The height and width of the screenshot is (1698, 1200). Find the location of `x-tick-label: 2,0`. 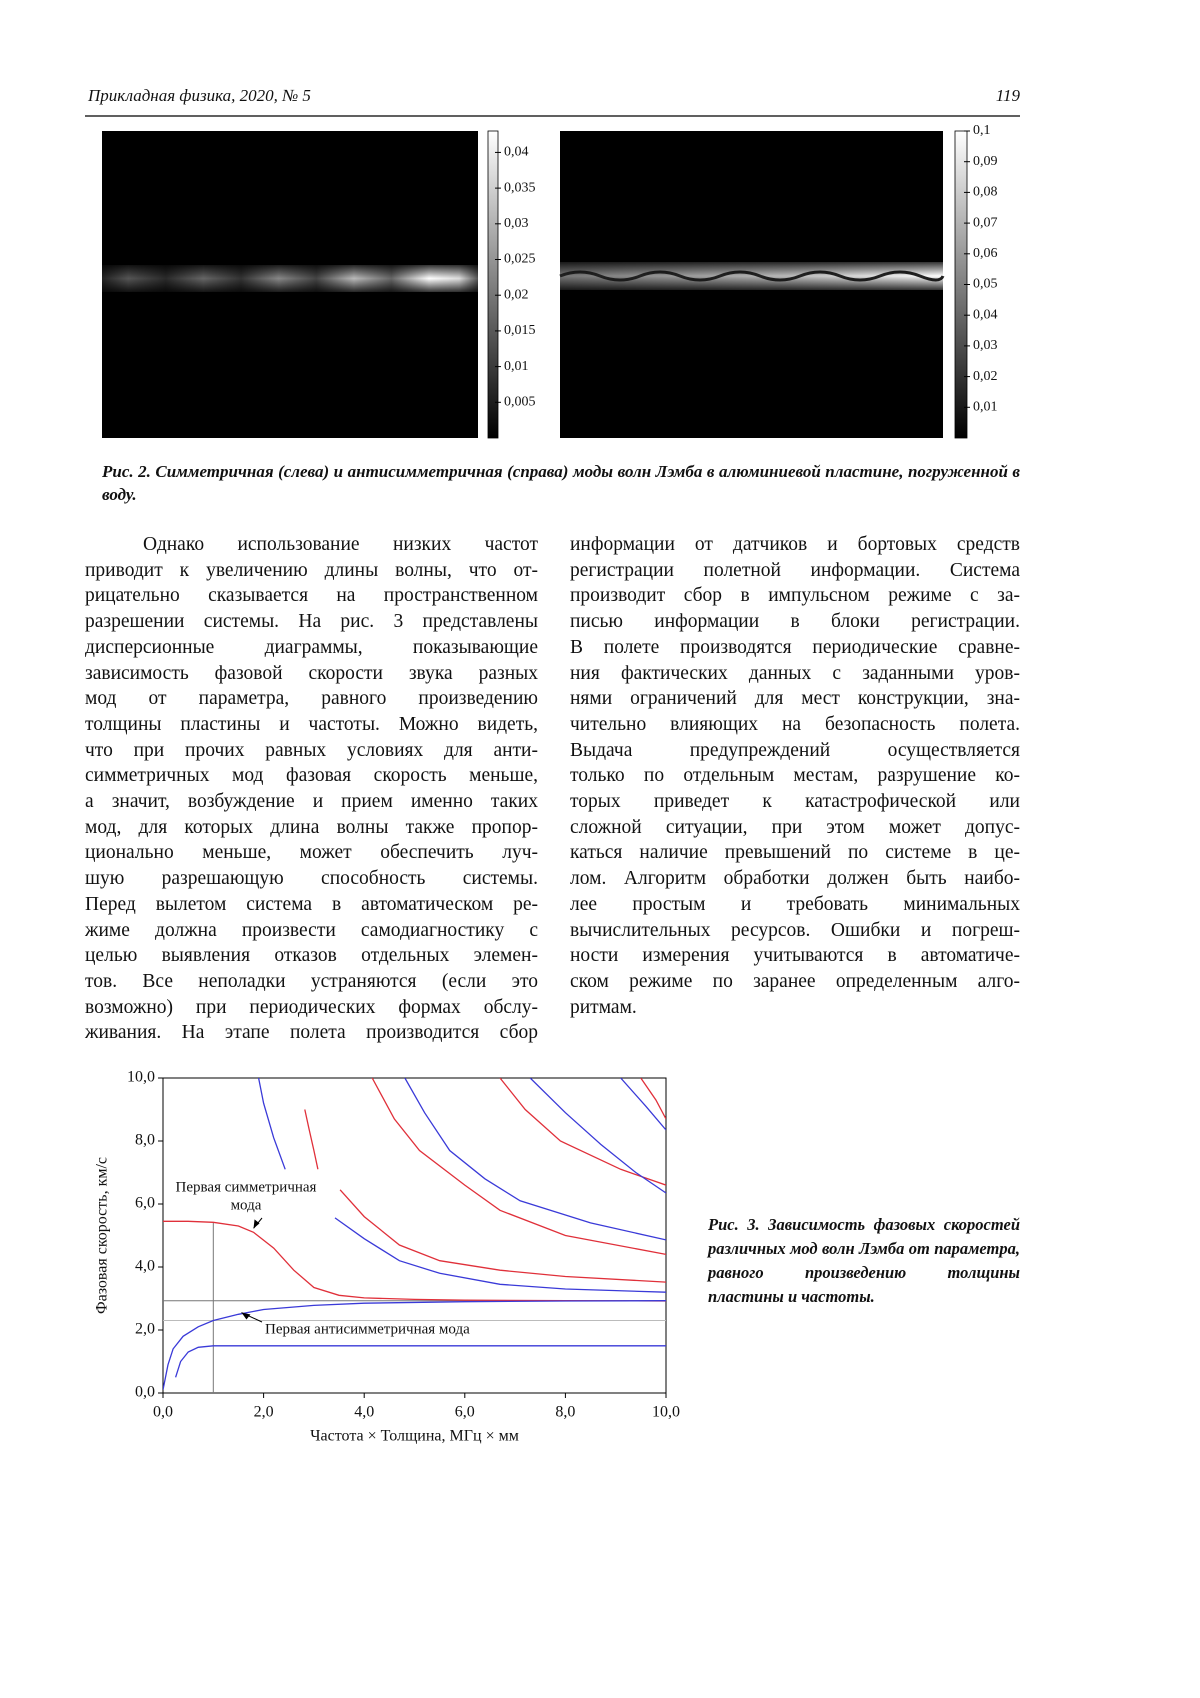

x-tick-label: 2,0 is located at coordinates (264, 1412).